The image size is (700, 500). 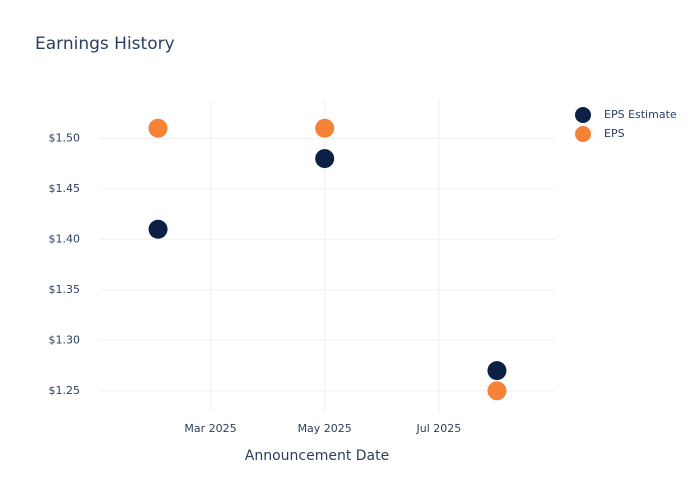 I want to click on y-tick-label: $1.45, so click(x=65, y=188).